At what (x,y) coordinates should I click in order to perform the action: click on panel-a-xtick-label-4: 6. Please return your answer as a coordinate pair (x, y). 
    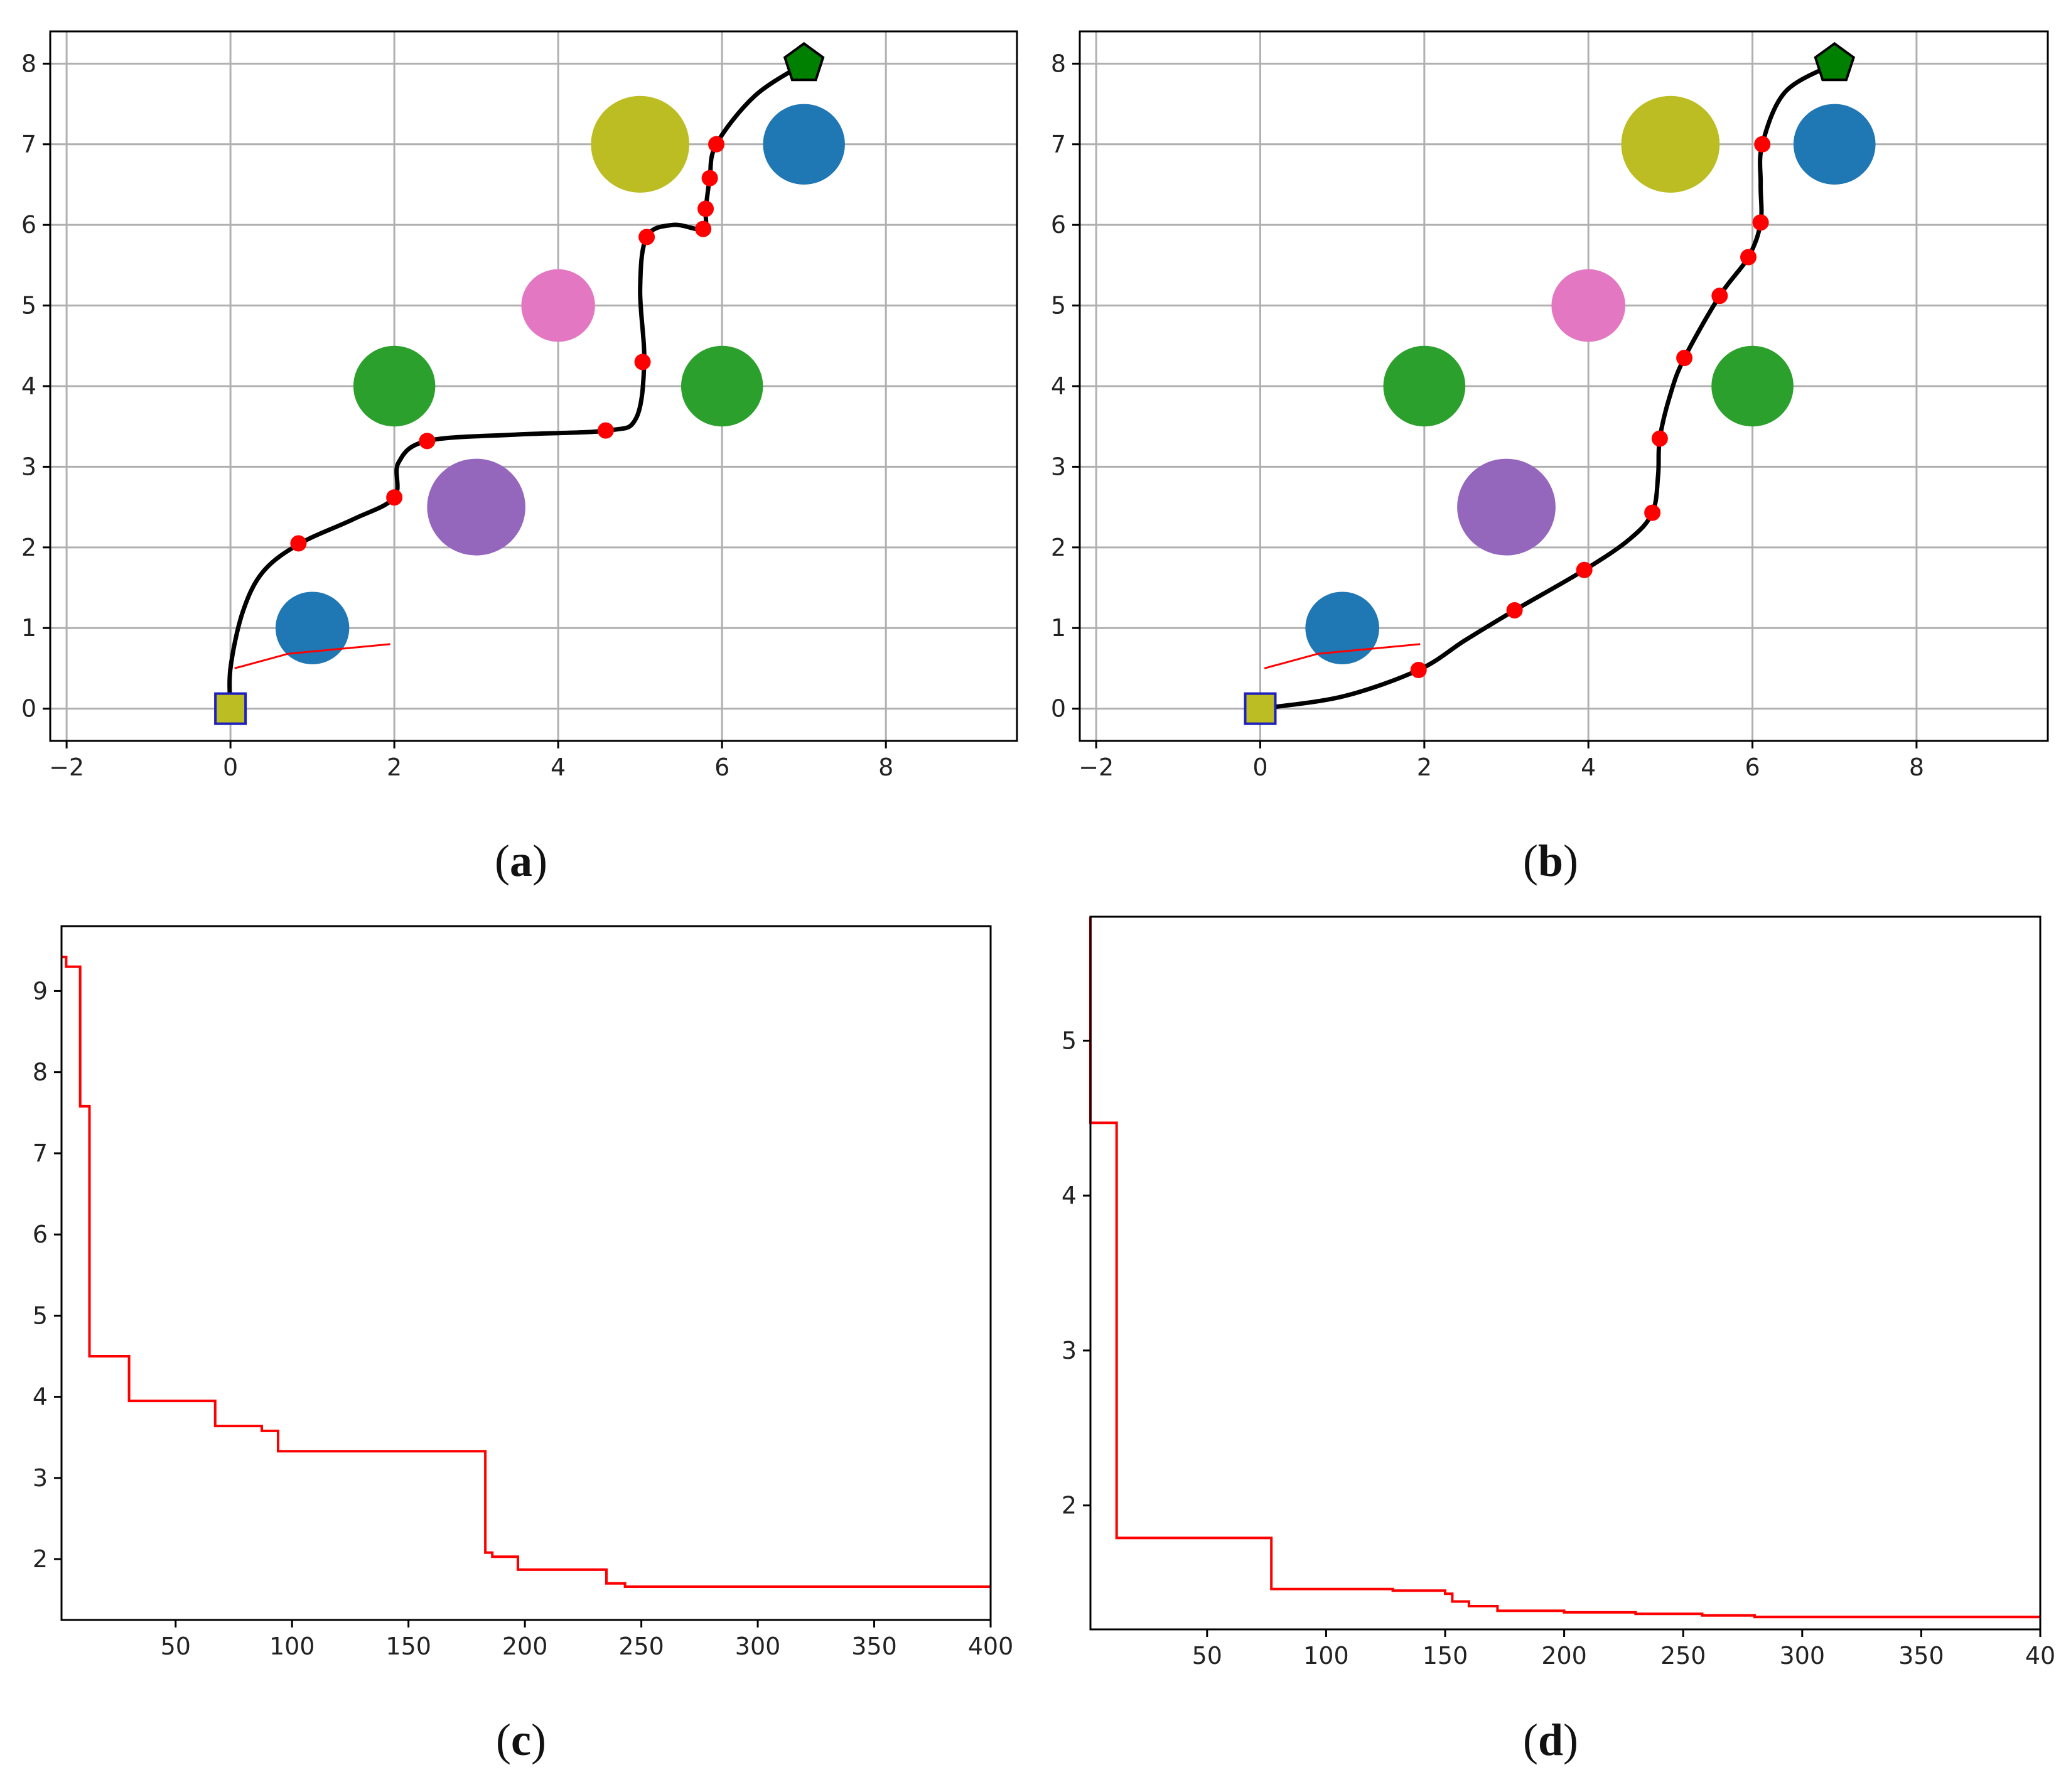
    Looking at the image, I should click on (721, 767).